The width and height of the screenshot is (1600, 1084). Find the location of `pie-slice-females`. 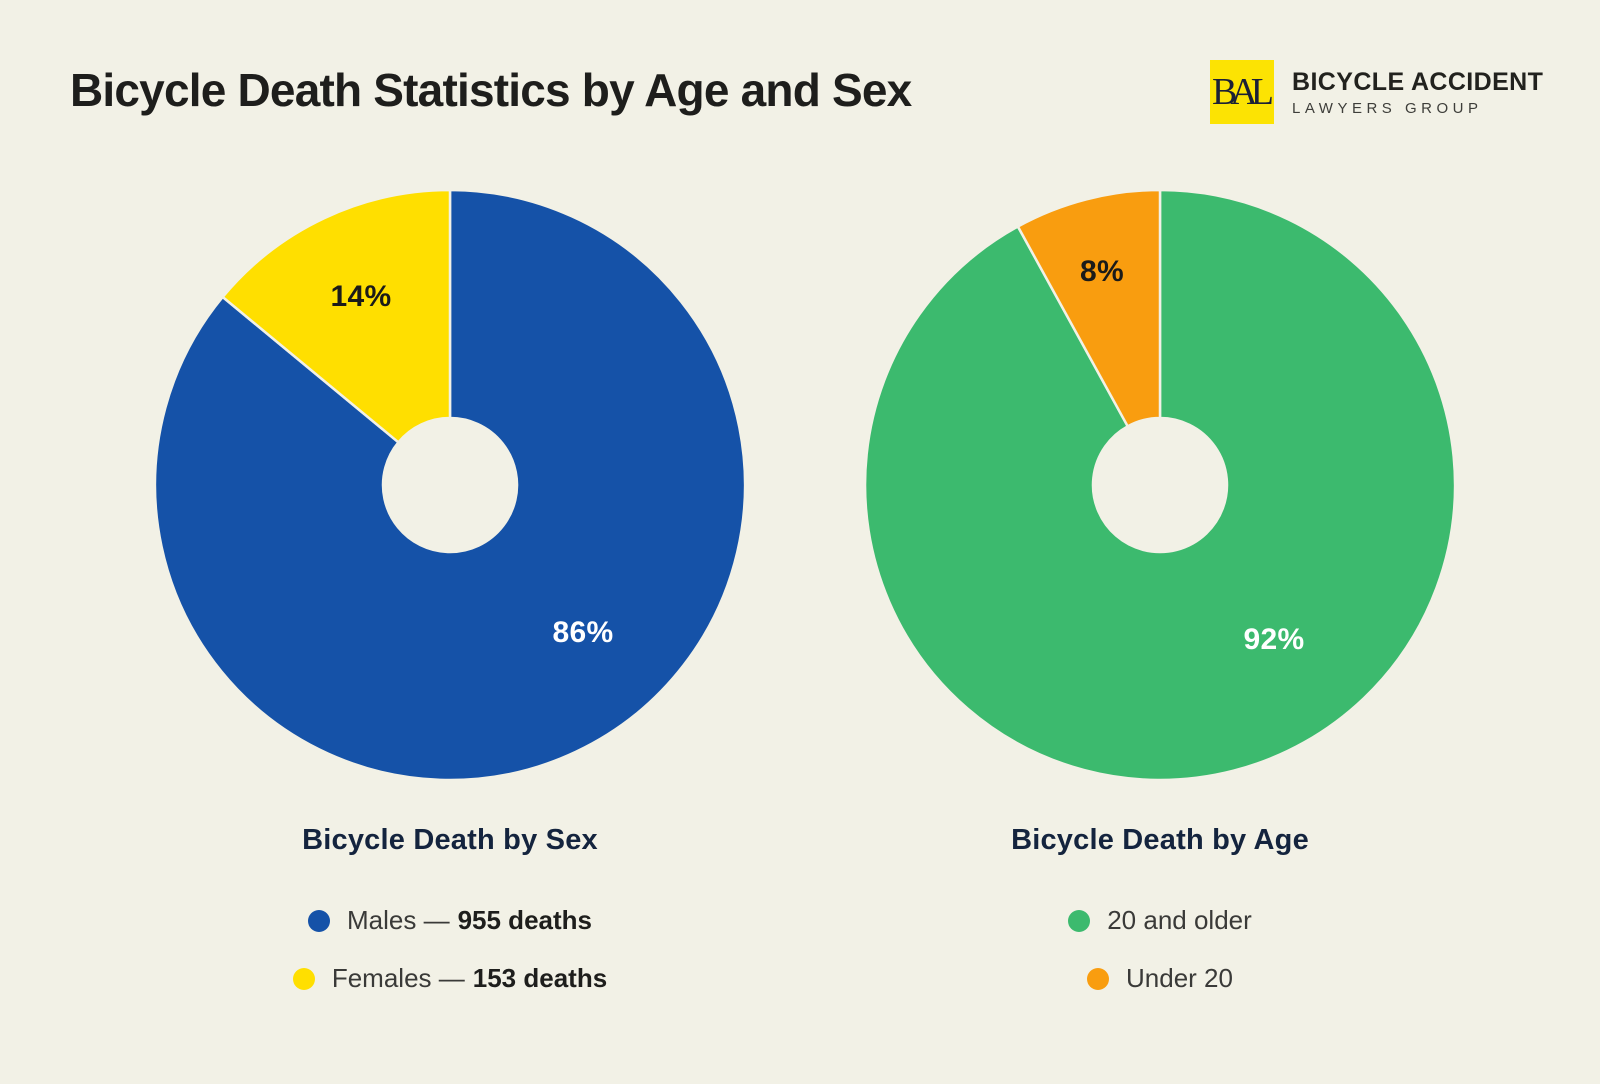

pie-slice-females is located at coordinates (336, 317).